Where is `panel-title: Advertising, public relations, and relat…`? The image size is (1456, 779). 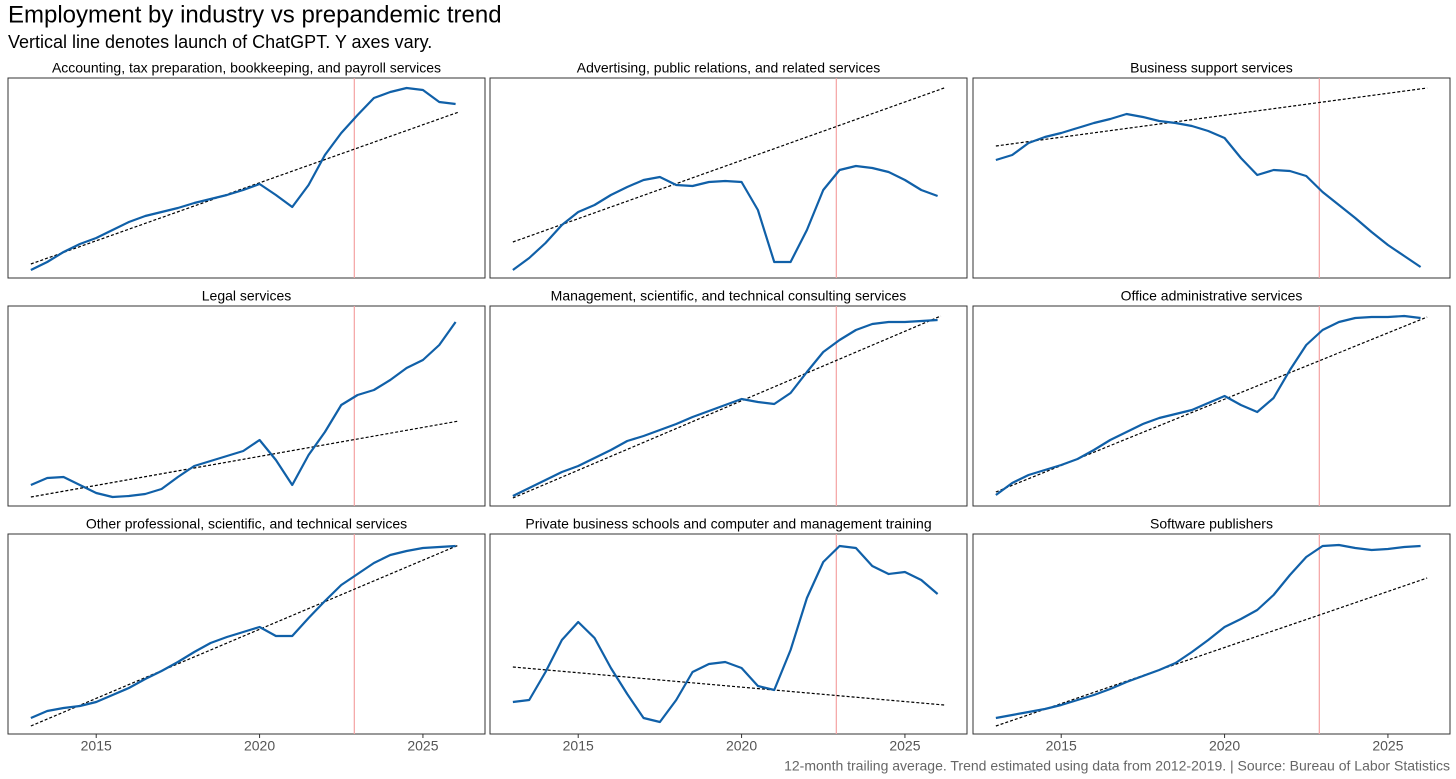 panel-title: Advertising, public relations, and relat… is located at coordinates (729, 68).